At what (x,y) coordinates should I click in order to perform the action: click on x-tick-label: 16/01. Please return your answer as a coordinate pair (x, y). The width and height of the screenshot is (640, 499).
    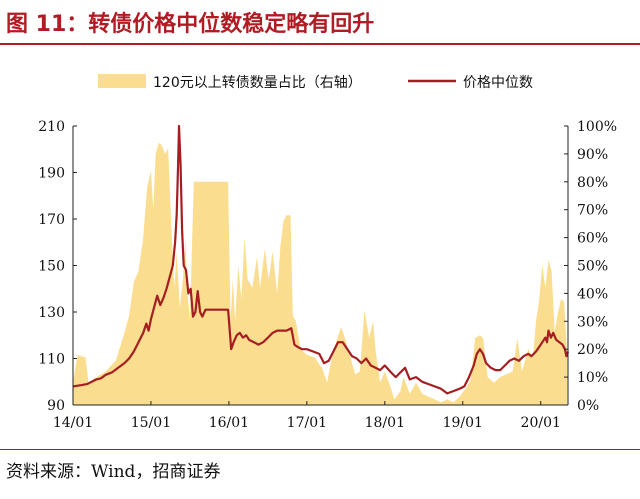
    Looking at the image, I should click on (229, 423).